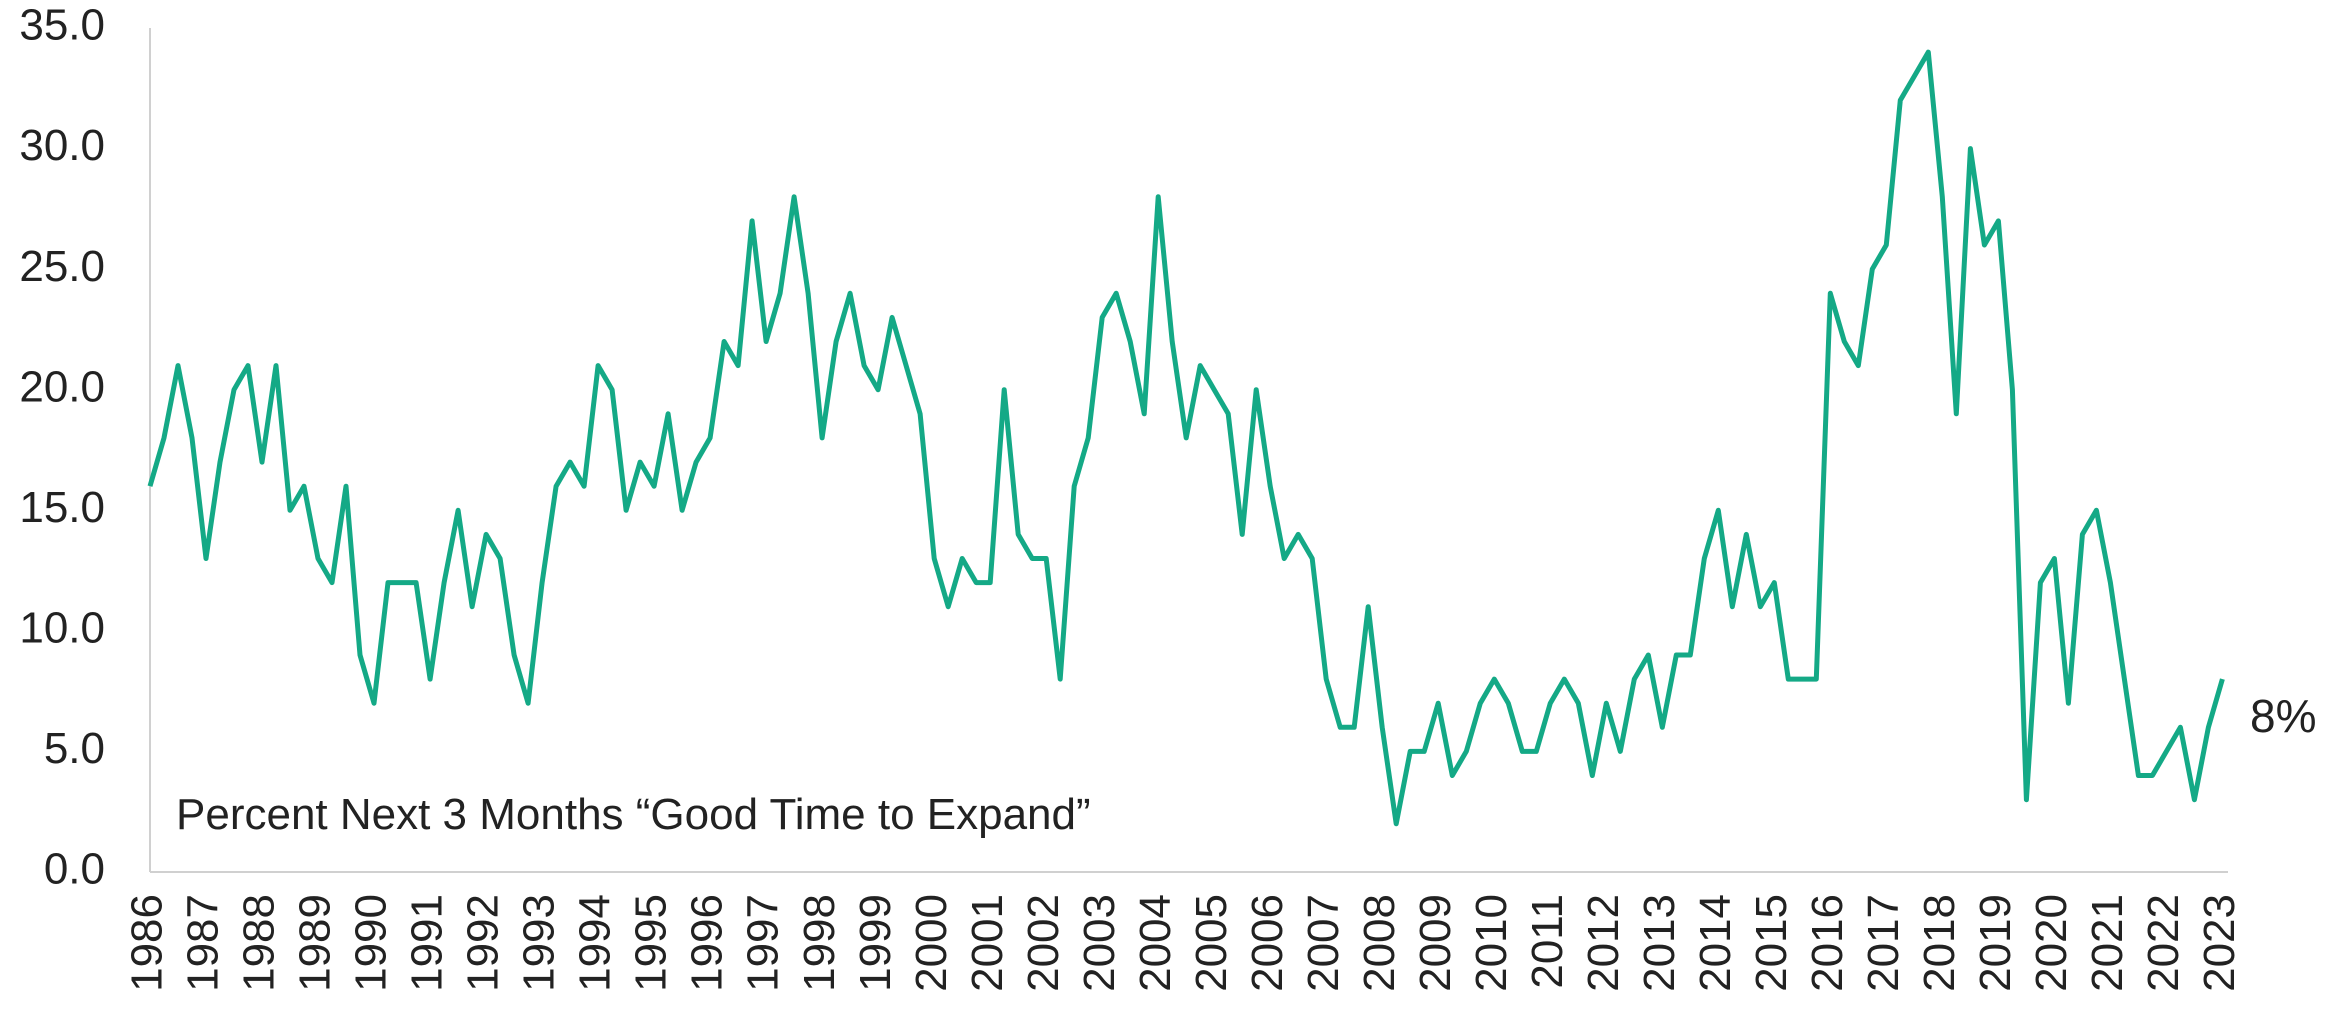  I want to click on y-tick-label: 20.0, so click(62, 386).